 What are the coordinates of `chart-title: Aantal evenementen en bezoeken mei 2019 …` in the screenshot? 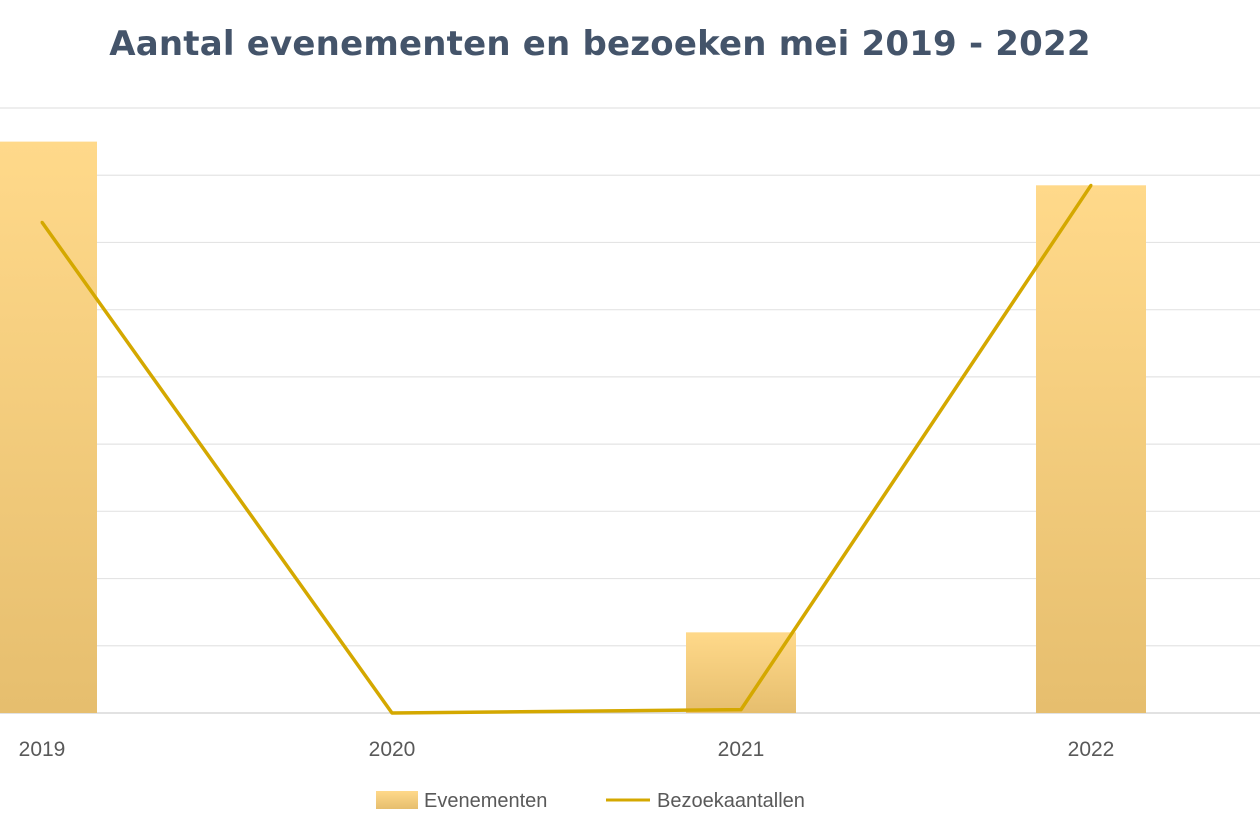 It's located at (600, 44).